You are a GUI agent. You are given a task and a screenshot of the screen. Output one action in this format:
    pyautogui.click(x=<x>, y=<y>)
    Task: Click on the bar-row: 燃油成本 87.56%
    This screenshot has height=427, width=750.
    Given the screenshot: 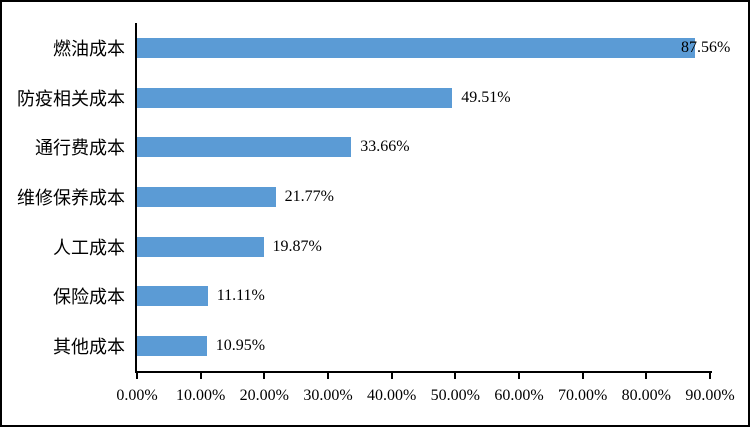 What is the action you would take?
    pyautogui.click(x=366, y=48)
    